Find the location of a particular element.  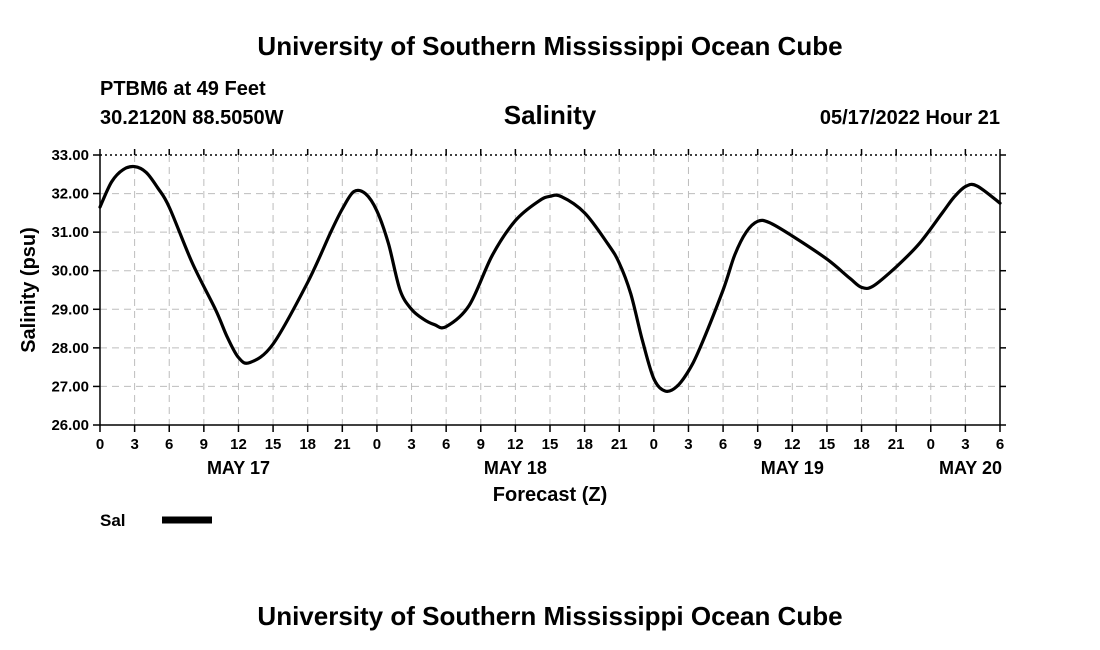

date-labels: MAY 17 MAY 18 MAY 19 MAY 20 is located at coordinates (604, 468).